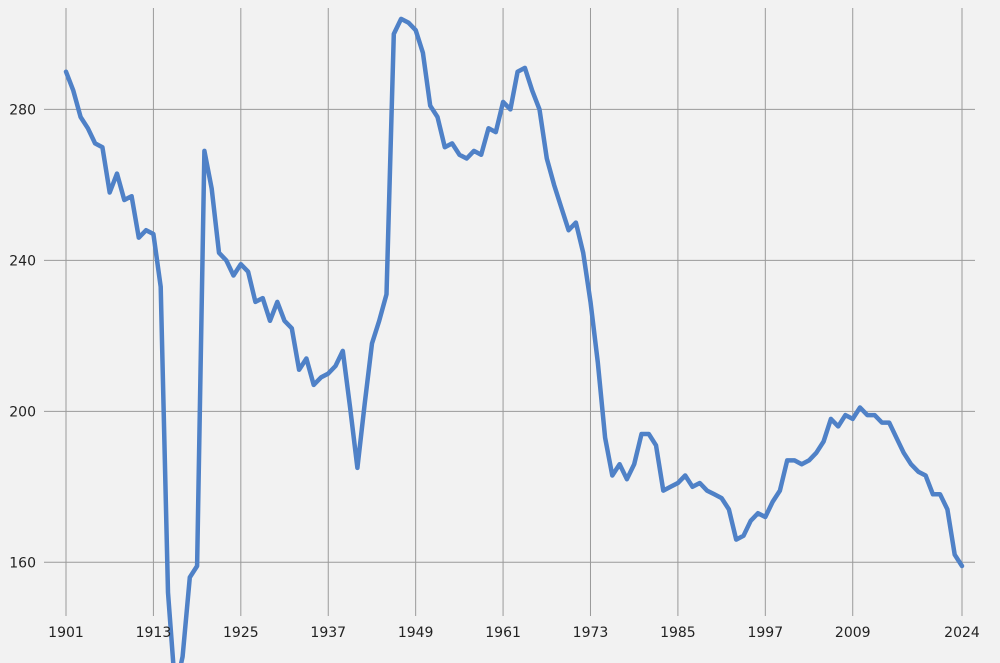 This screenshot has height=663, width=1000. Describe the element at coordinates (22, 412) in the screenshot. I see `y-tick-label: 200` at that location.